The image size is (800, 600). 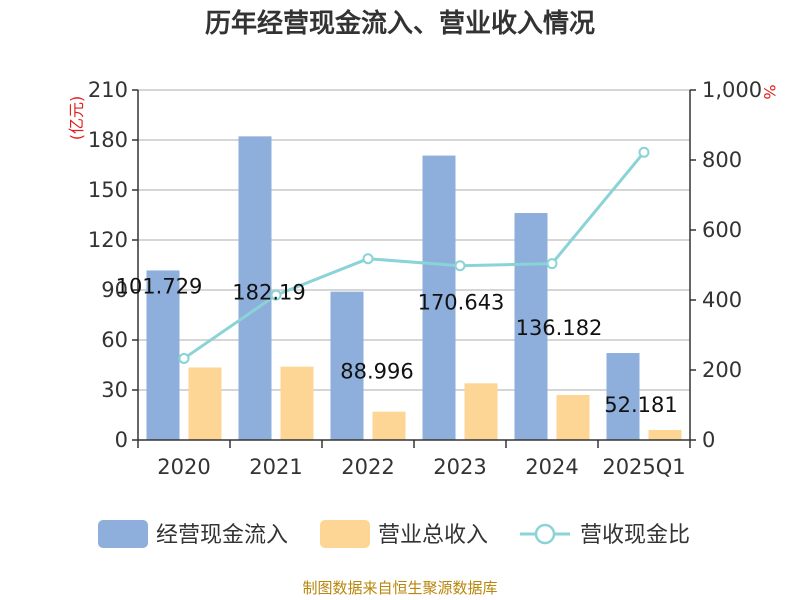 What do you see at coordinates (722, 230) in the screenshot?
I see `right-tick-label: 600` at bounding box center [722, 230].